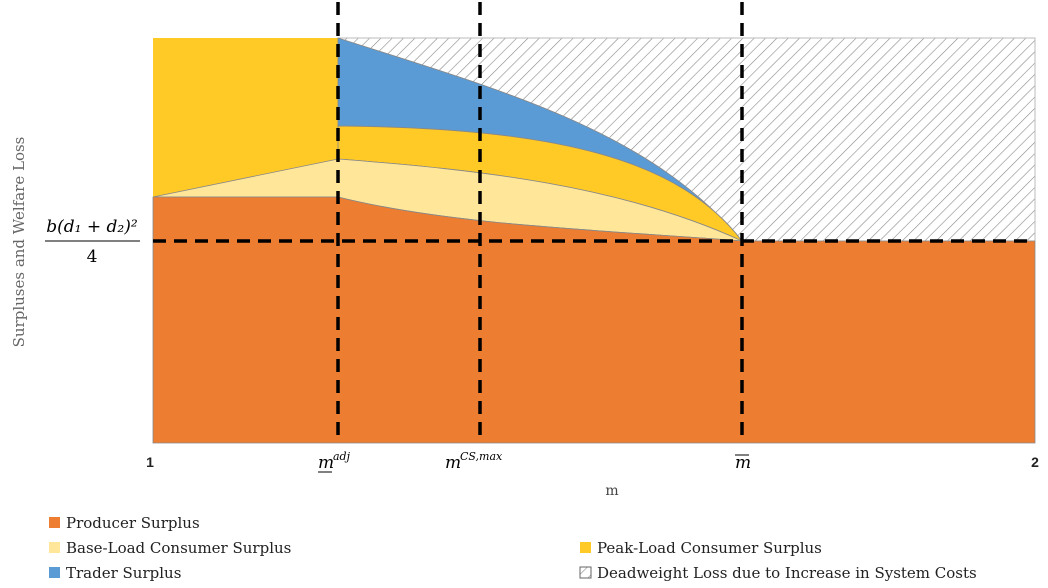  What do you see at coordinates (123, 573) in the screenshot?
I see `legend-label: Trader Surplus` at bounding box center [123, 573].